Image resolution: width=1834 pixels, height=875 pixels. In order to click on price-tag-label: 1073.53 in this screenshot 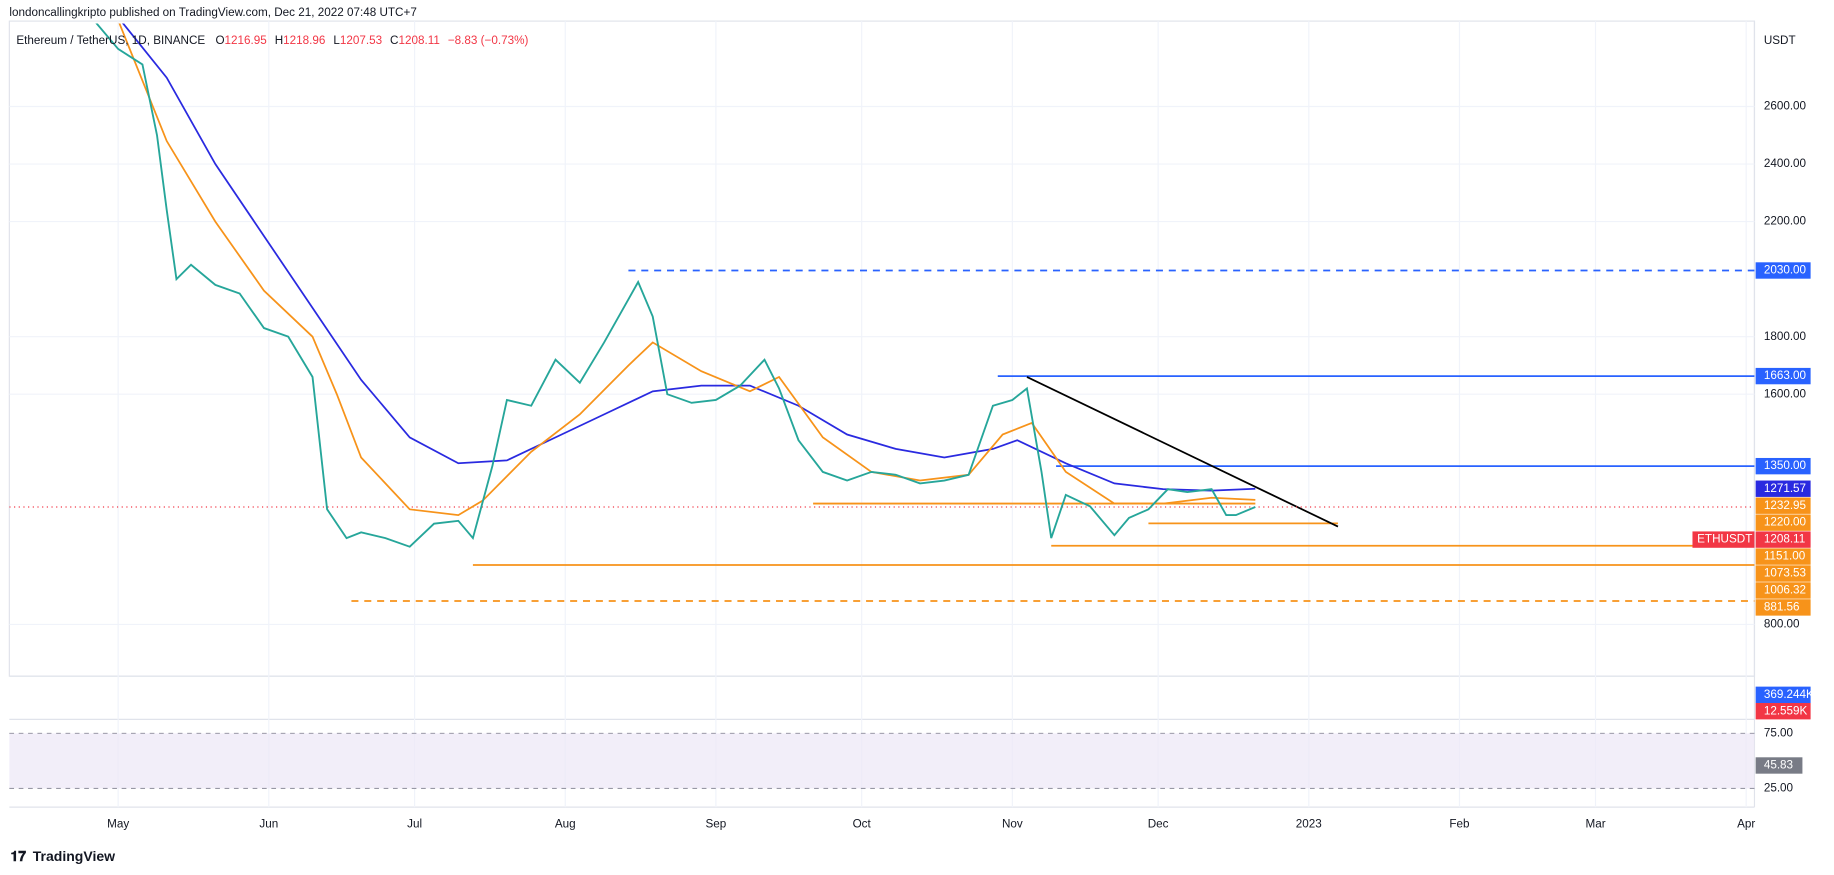, I will do `click(1785, 573)`.